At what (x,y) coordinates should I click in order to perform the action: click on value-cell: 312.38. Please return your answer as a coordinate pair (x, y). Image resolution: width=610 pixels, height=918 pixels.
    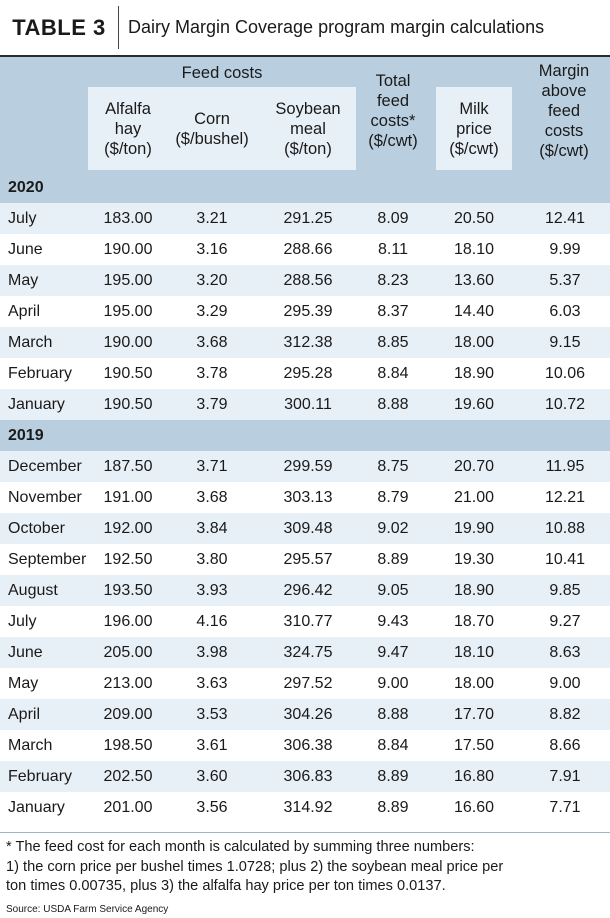
    Looking at the image, I should click on (308, 342).